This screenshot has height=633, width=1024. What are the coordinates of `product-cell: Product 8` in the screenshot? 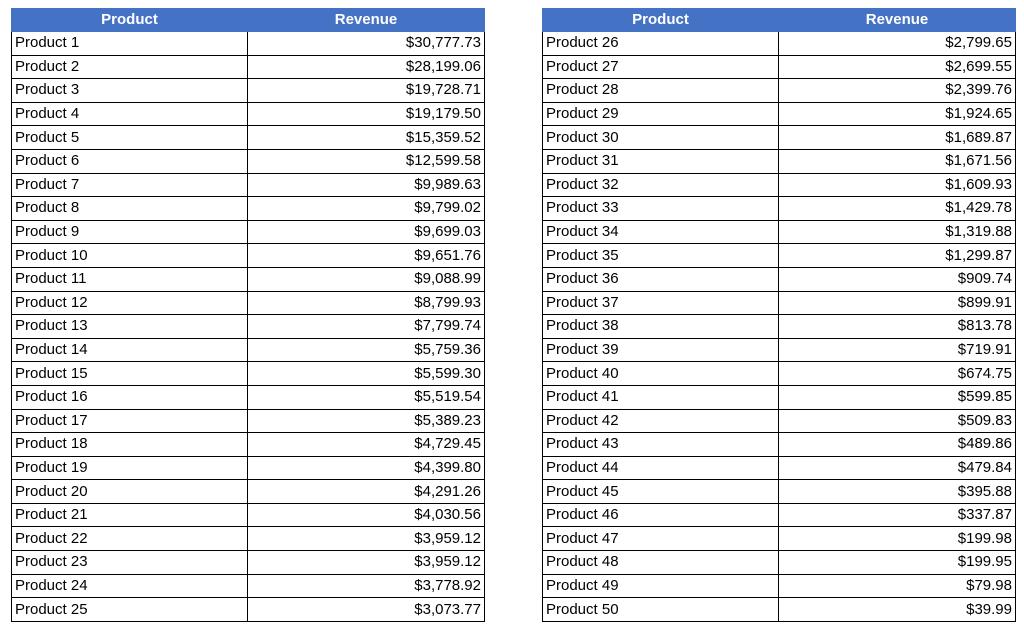 It's located at (129, 208).